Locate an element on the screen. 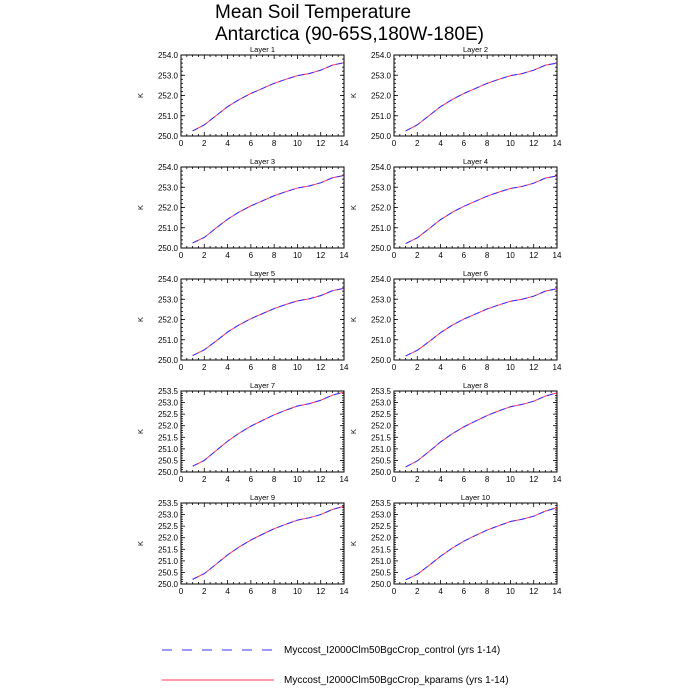  panel-title: Layer 2 is located at coordinates (475, 49).